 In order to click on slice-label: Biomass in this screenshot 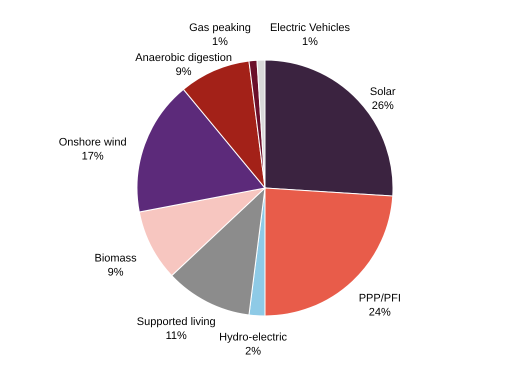, I will do `click(116, 258)`.